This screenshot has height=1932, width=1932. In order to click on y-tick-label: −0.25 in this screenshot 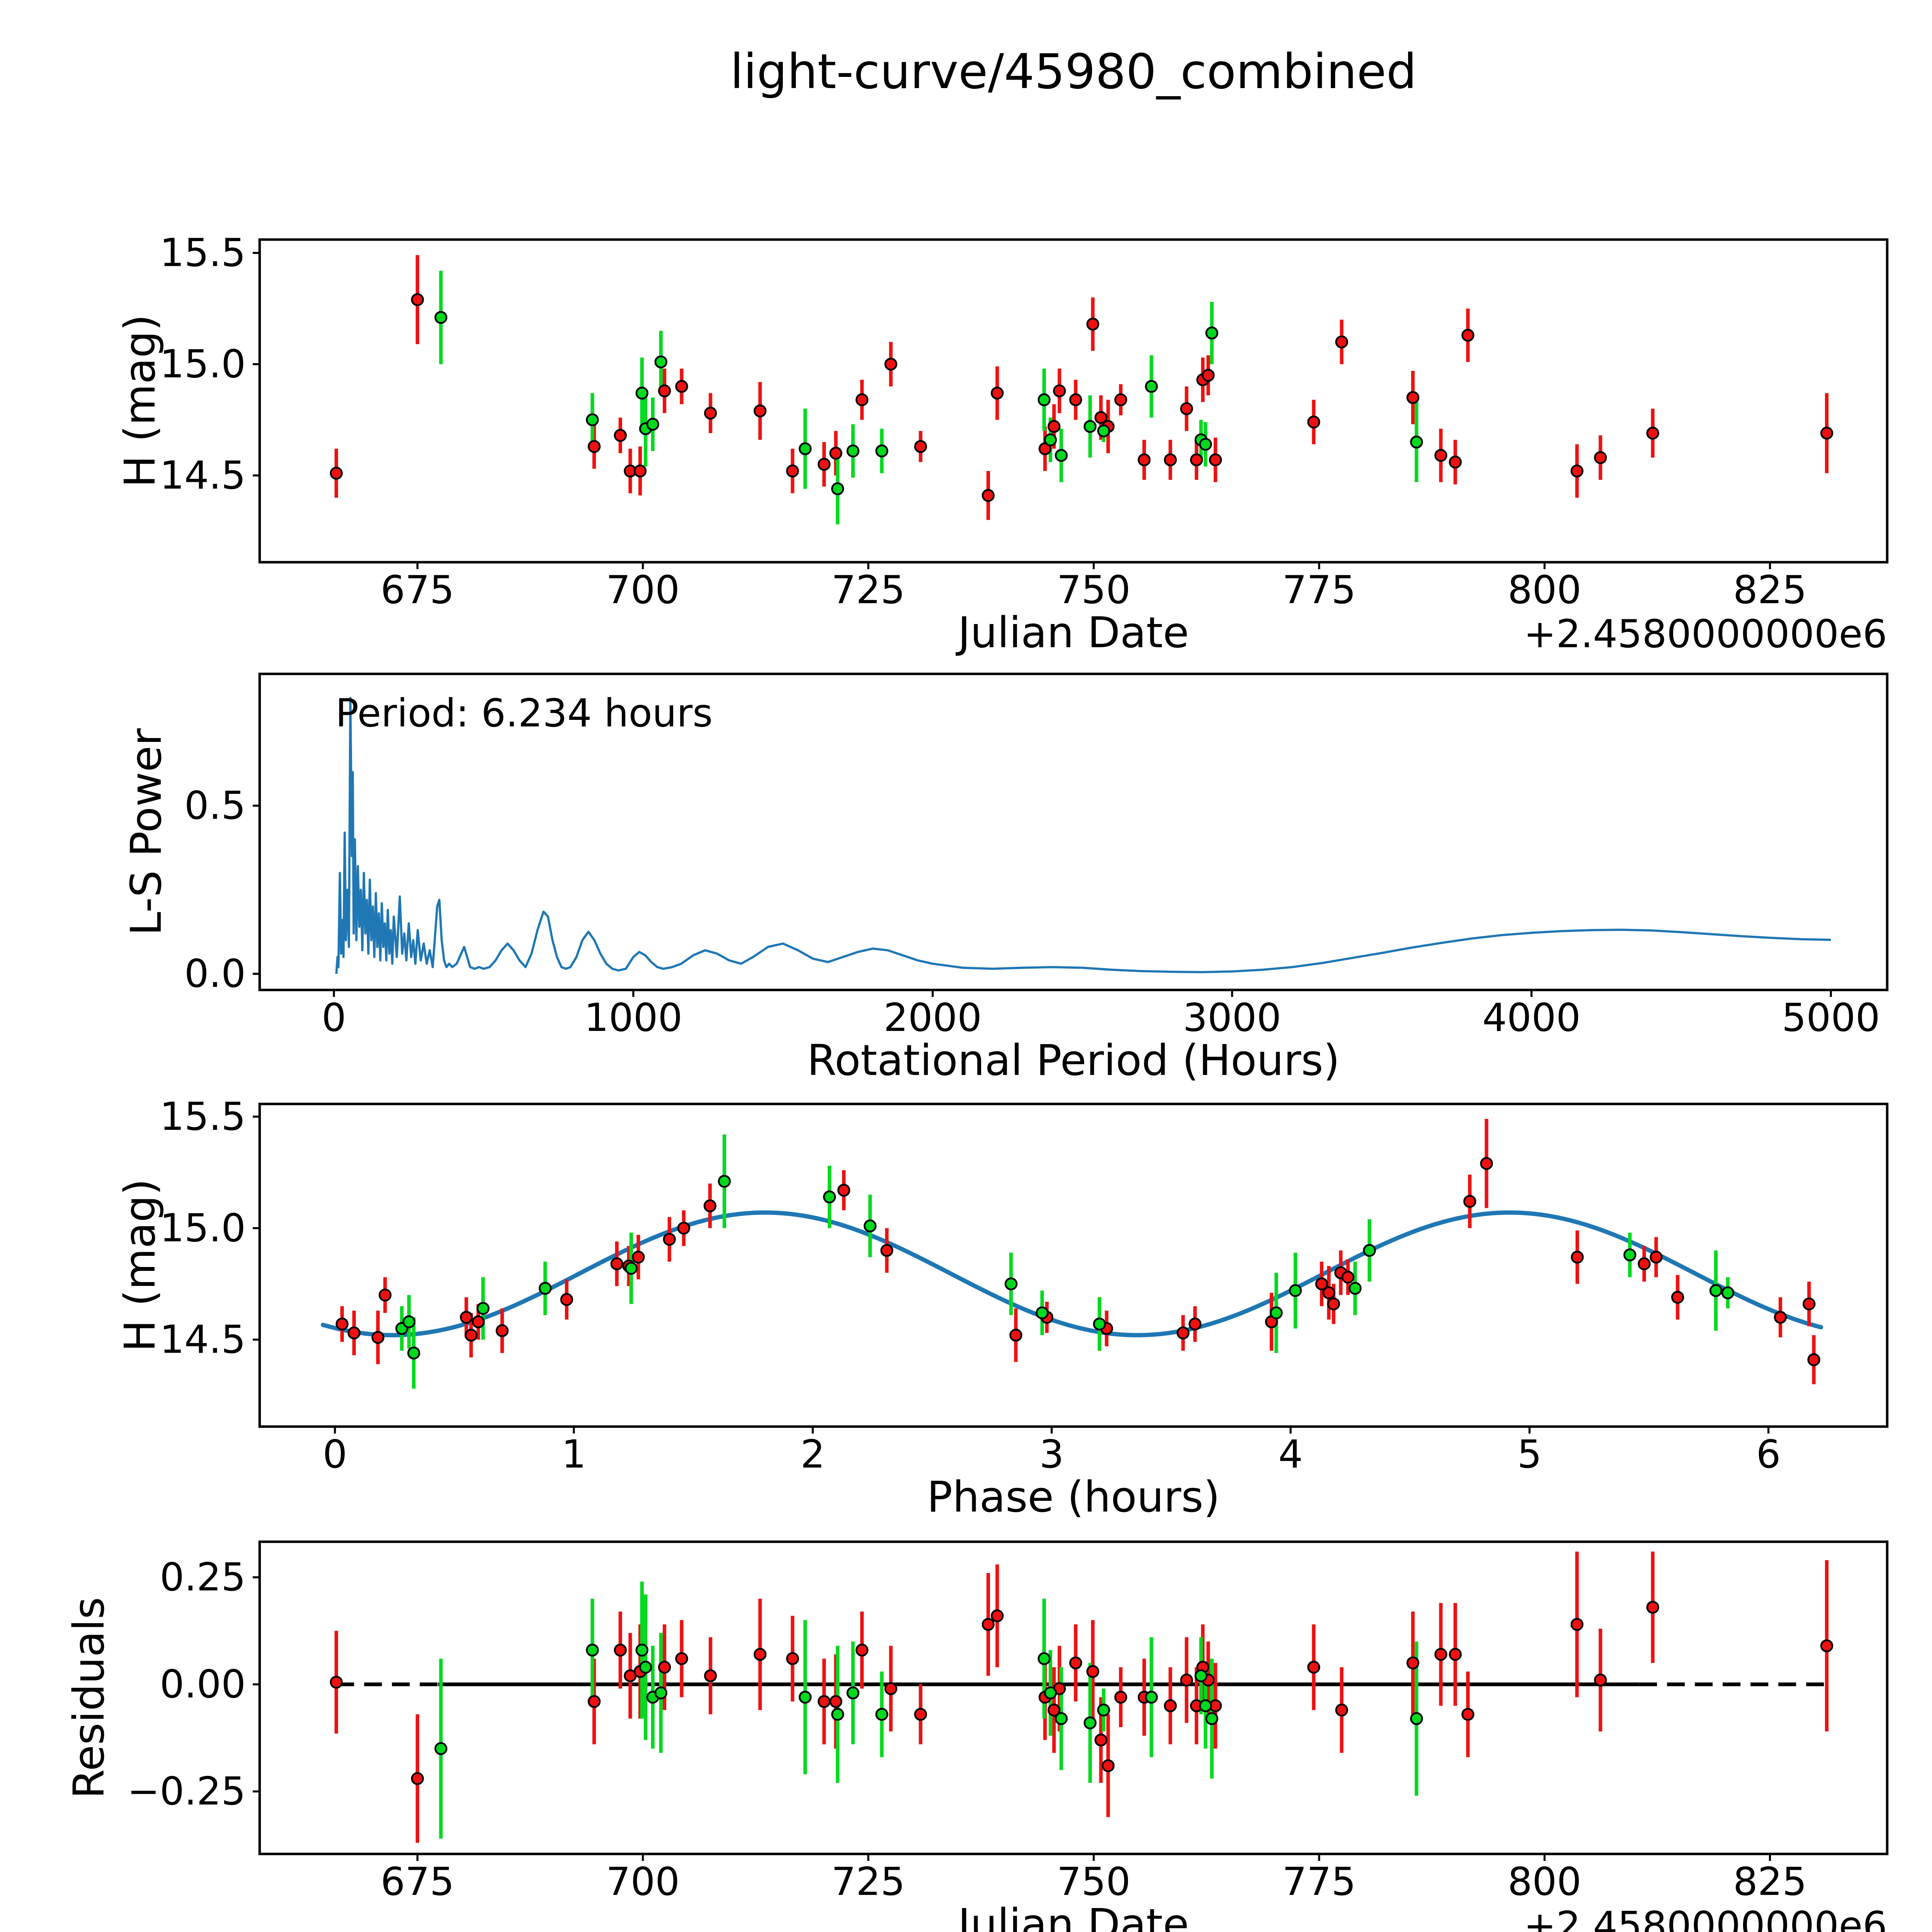, I will do `click(187, 1792)`.